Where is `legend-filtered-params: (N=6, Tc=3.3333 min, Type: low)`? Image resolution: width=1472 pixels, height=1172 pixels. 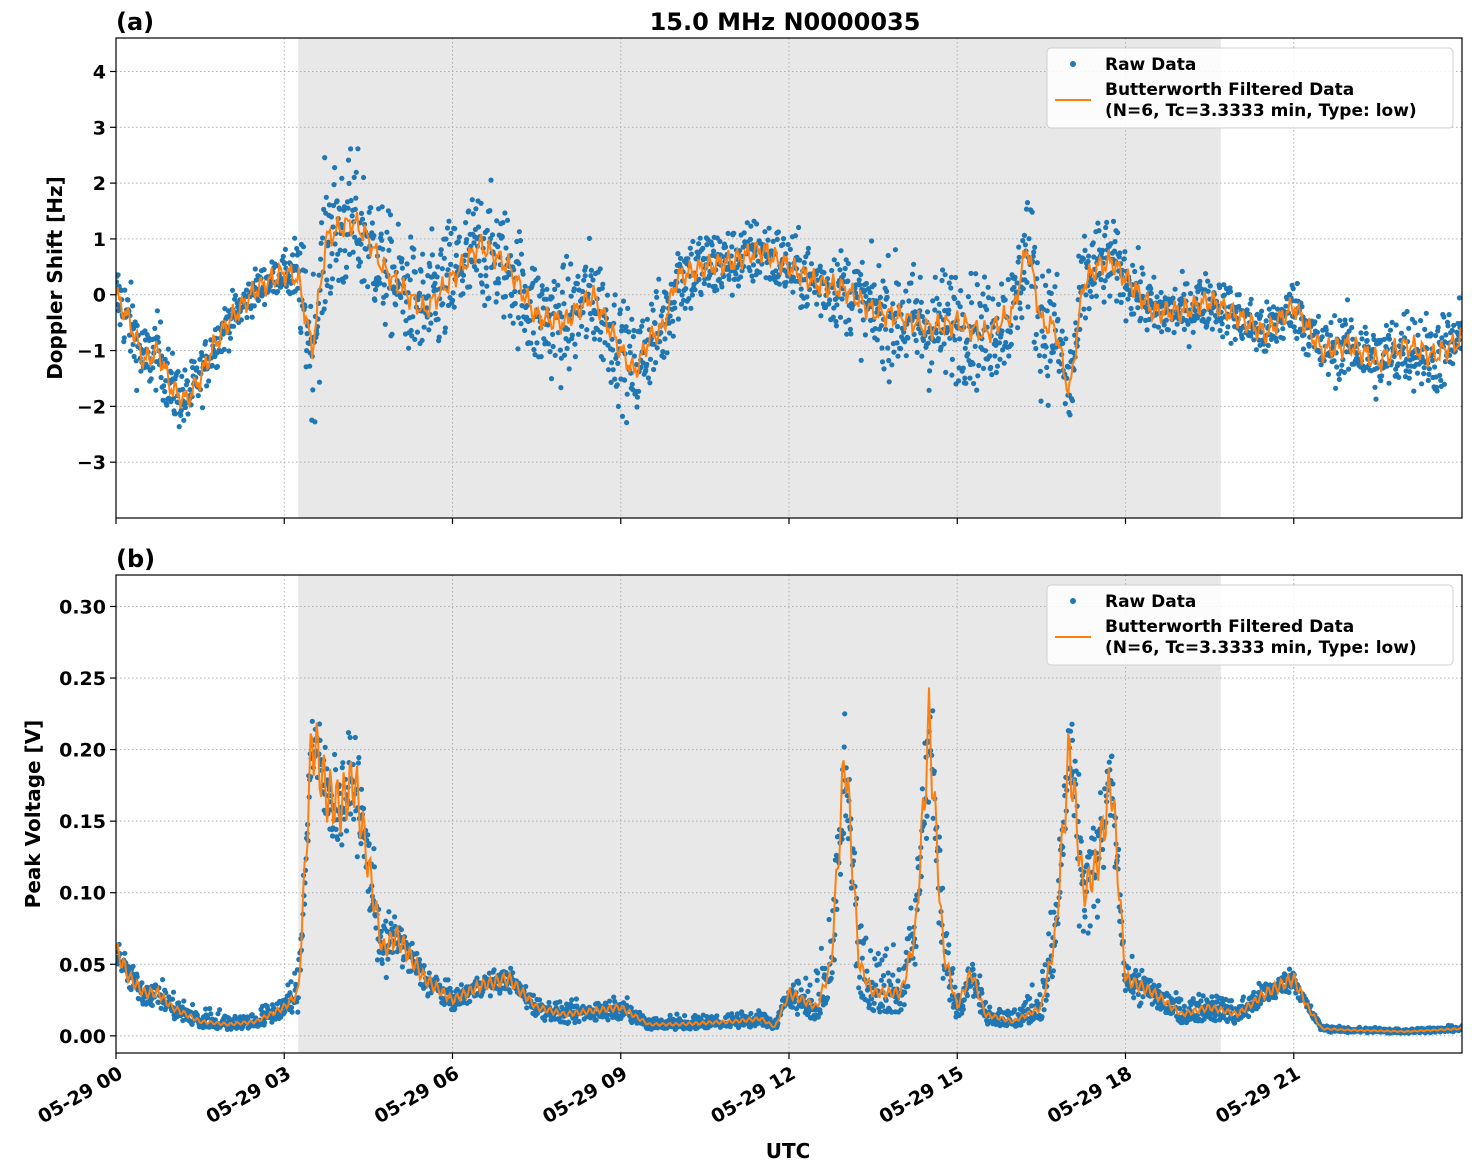 legend-filtered-params: (N=6, Tc=3.3333 min, Type: low) is located at coordinates (1261, 111).